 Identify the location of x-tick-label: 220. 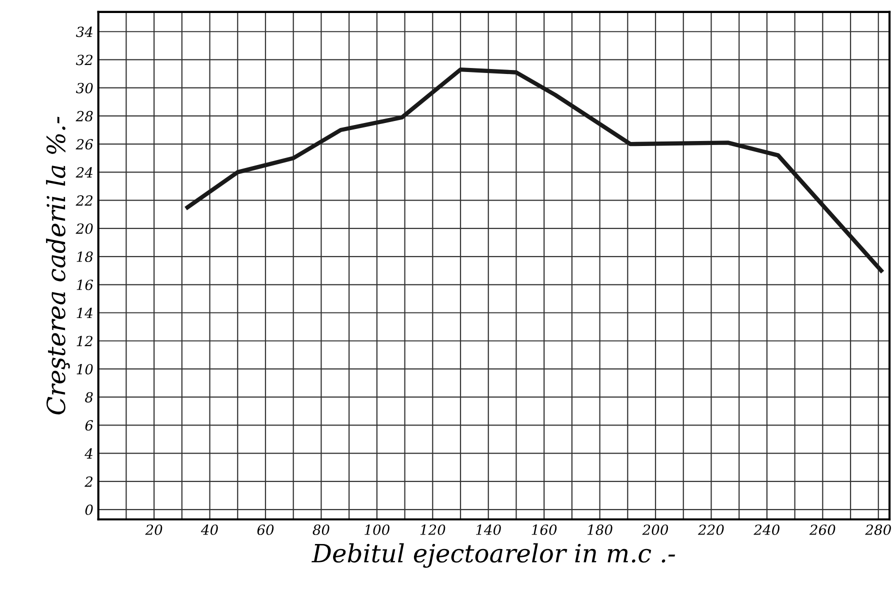
(711, 529).